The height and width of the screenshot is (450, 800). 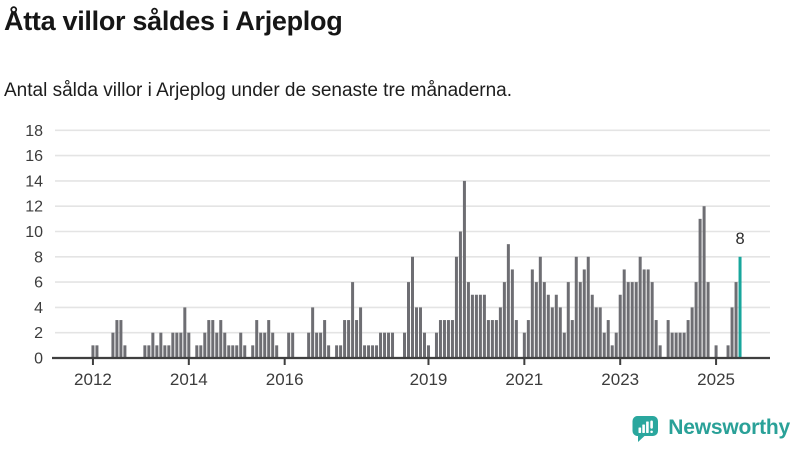 What do you see at coordinates (189, 379) in the screenshot?
I see `x-axis-tick-label: 2014` at bounding box center [189, 379].